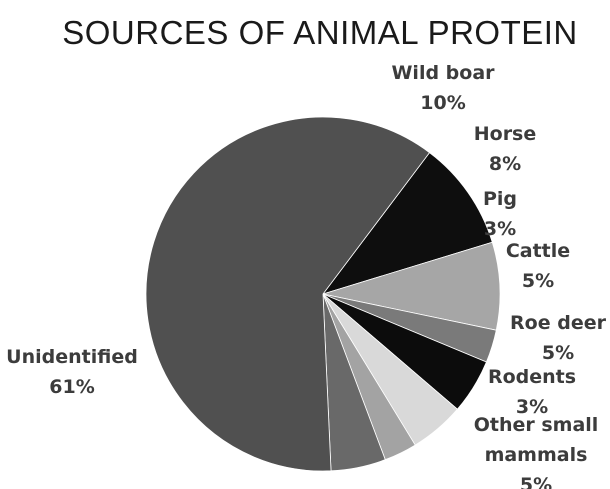 The width and height of the screenshot is (610, 489). What do you see at coordinates (532, 377) in the screenshot?
I see `slice-name-rodents: Rodents` at bounding box center [532, 377].